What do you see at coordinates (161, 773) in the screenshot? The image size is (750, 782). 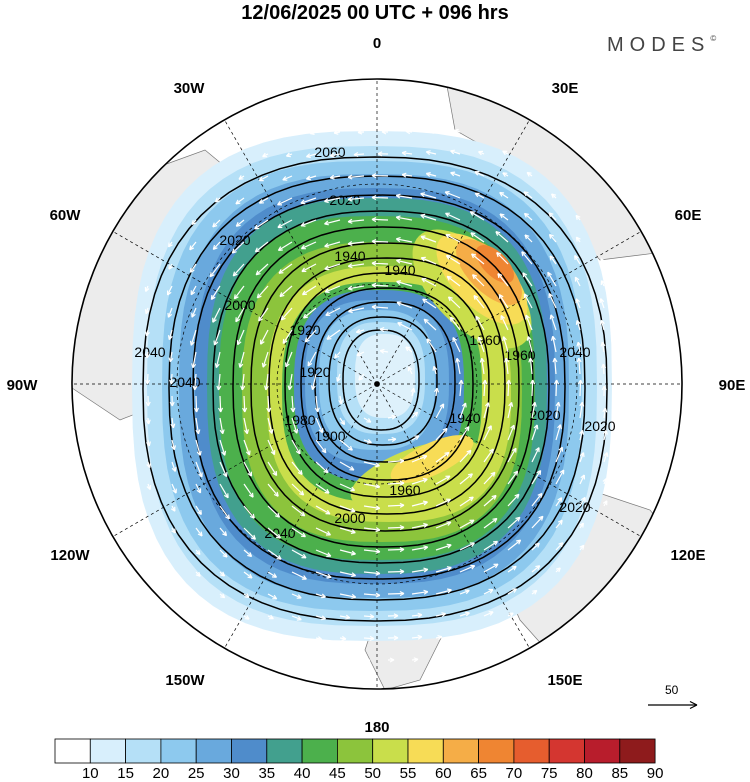 I see `colorbar-level: 20` at bounding box center [161, 773].